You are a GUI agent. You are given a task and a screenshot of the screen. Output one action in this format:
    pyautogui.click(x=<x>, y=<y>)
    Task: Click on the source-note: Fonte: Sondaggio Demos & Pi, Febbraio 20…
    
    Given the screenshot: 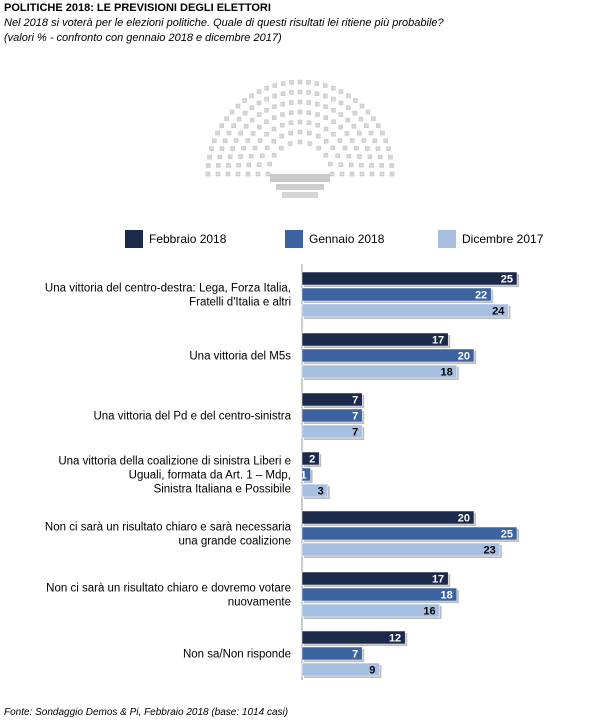 What is the action you would take?
    pyautogui.click(x=146, y=712)
    